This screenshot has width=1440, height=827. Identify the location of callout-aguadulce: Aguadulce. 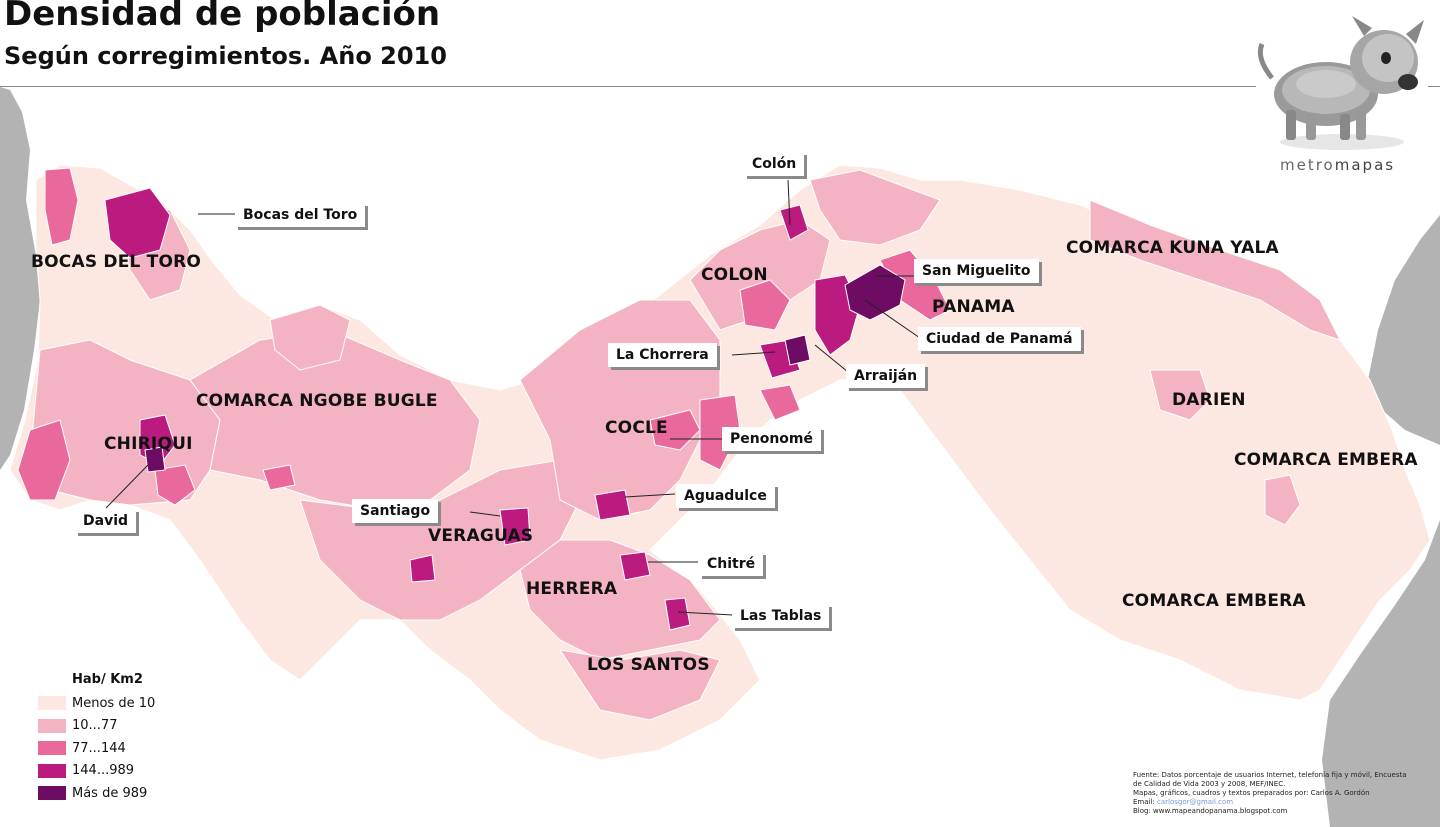
(725, 496).